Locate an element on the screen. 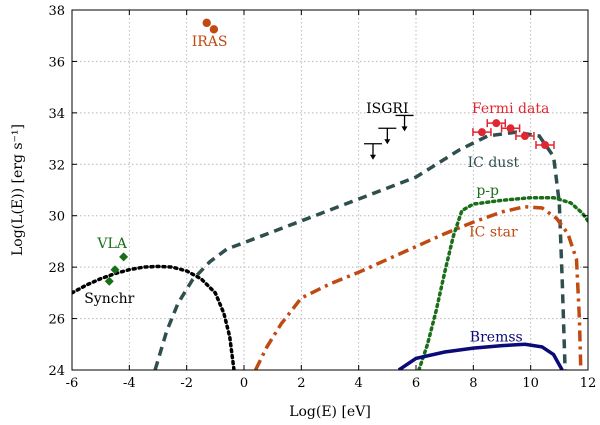 The width and height of the screenshot is (600, 425). annotation-vla: VLA is located at coordinates (111, 244).